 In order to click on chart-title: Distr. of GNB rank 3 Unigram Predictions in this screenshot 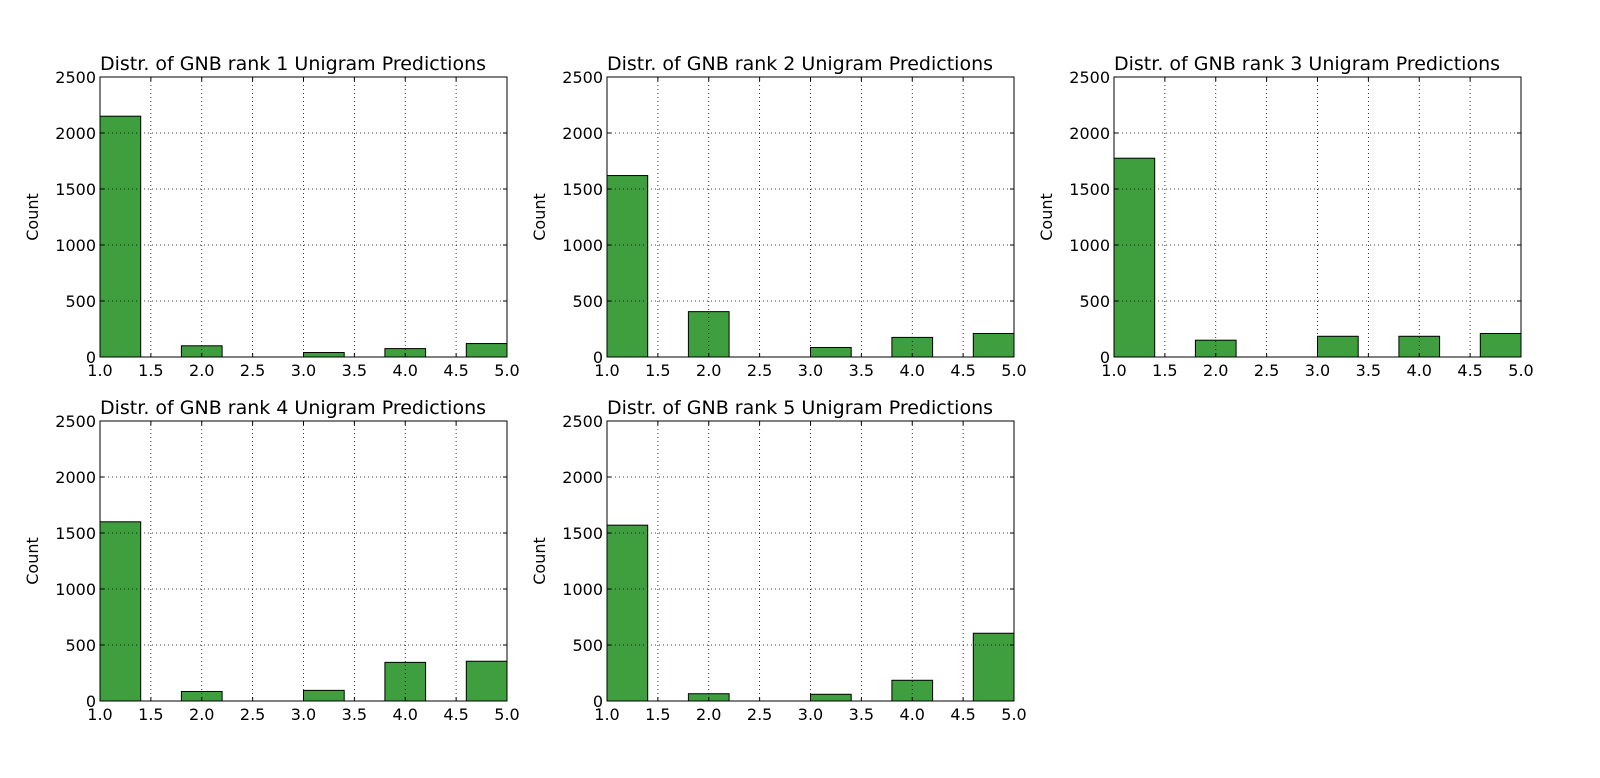, I will do `click(1307, 64)`.